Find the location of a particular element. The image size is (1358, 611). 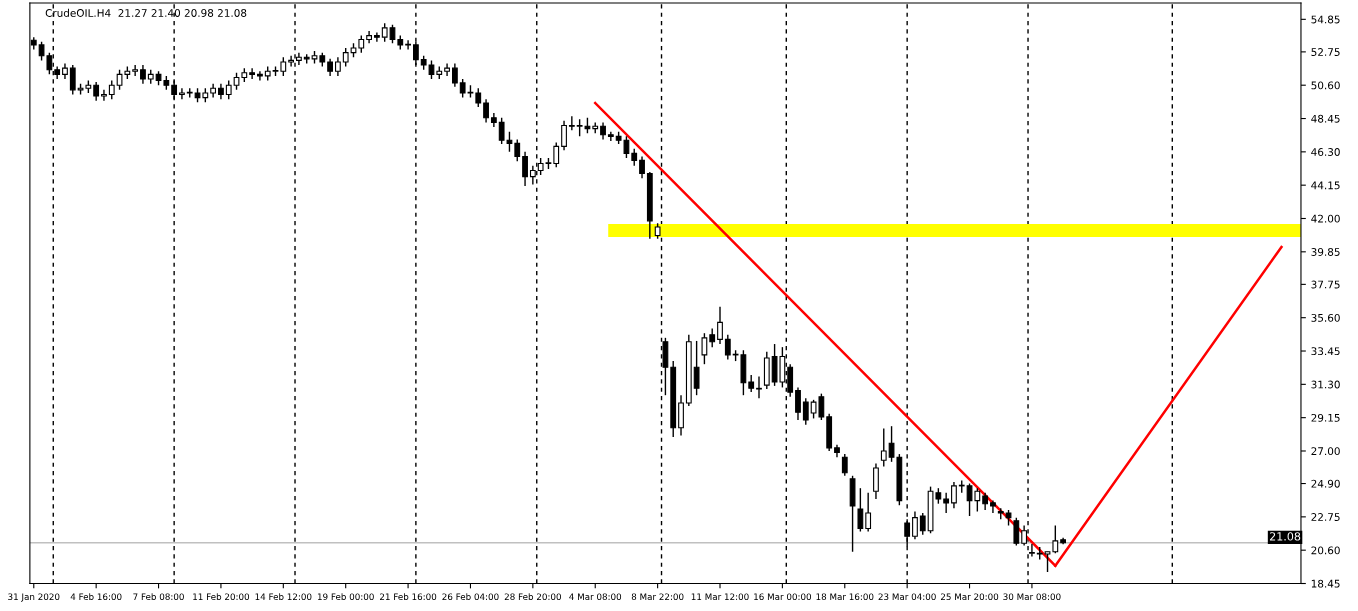

x-tick-label: 8 Mar 22:00 is located at coordinates (657, 596).